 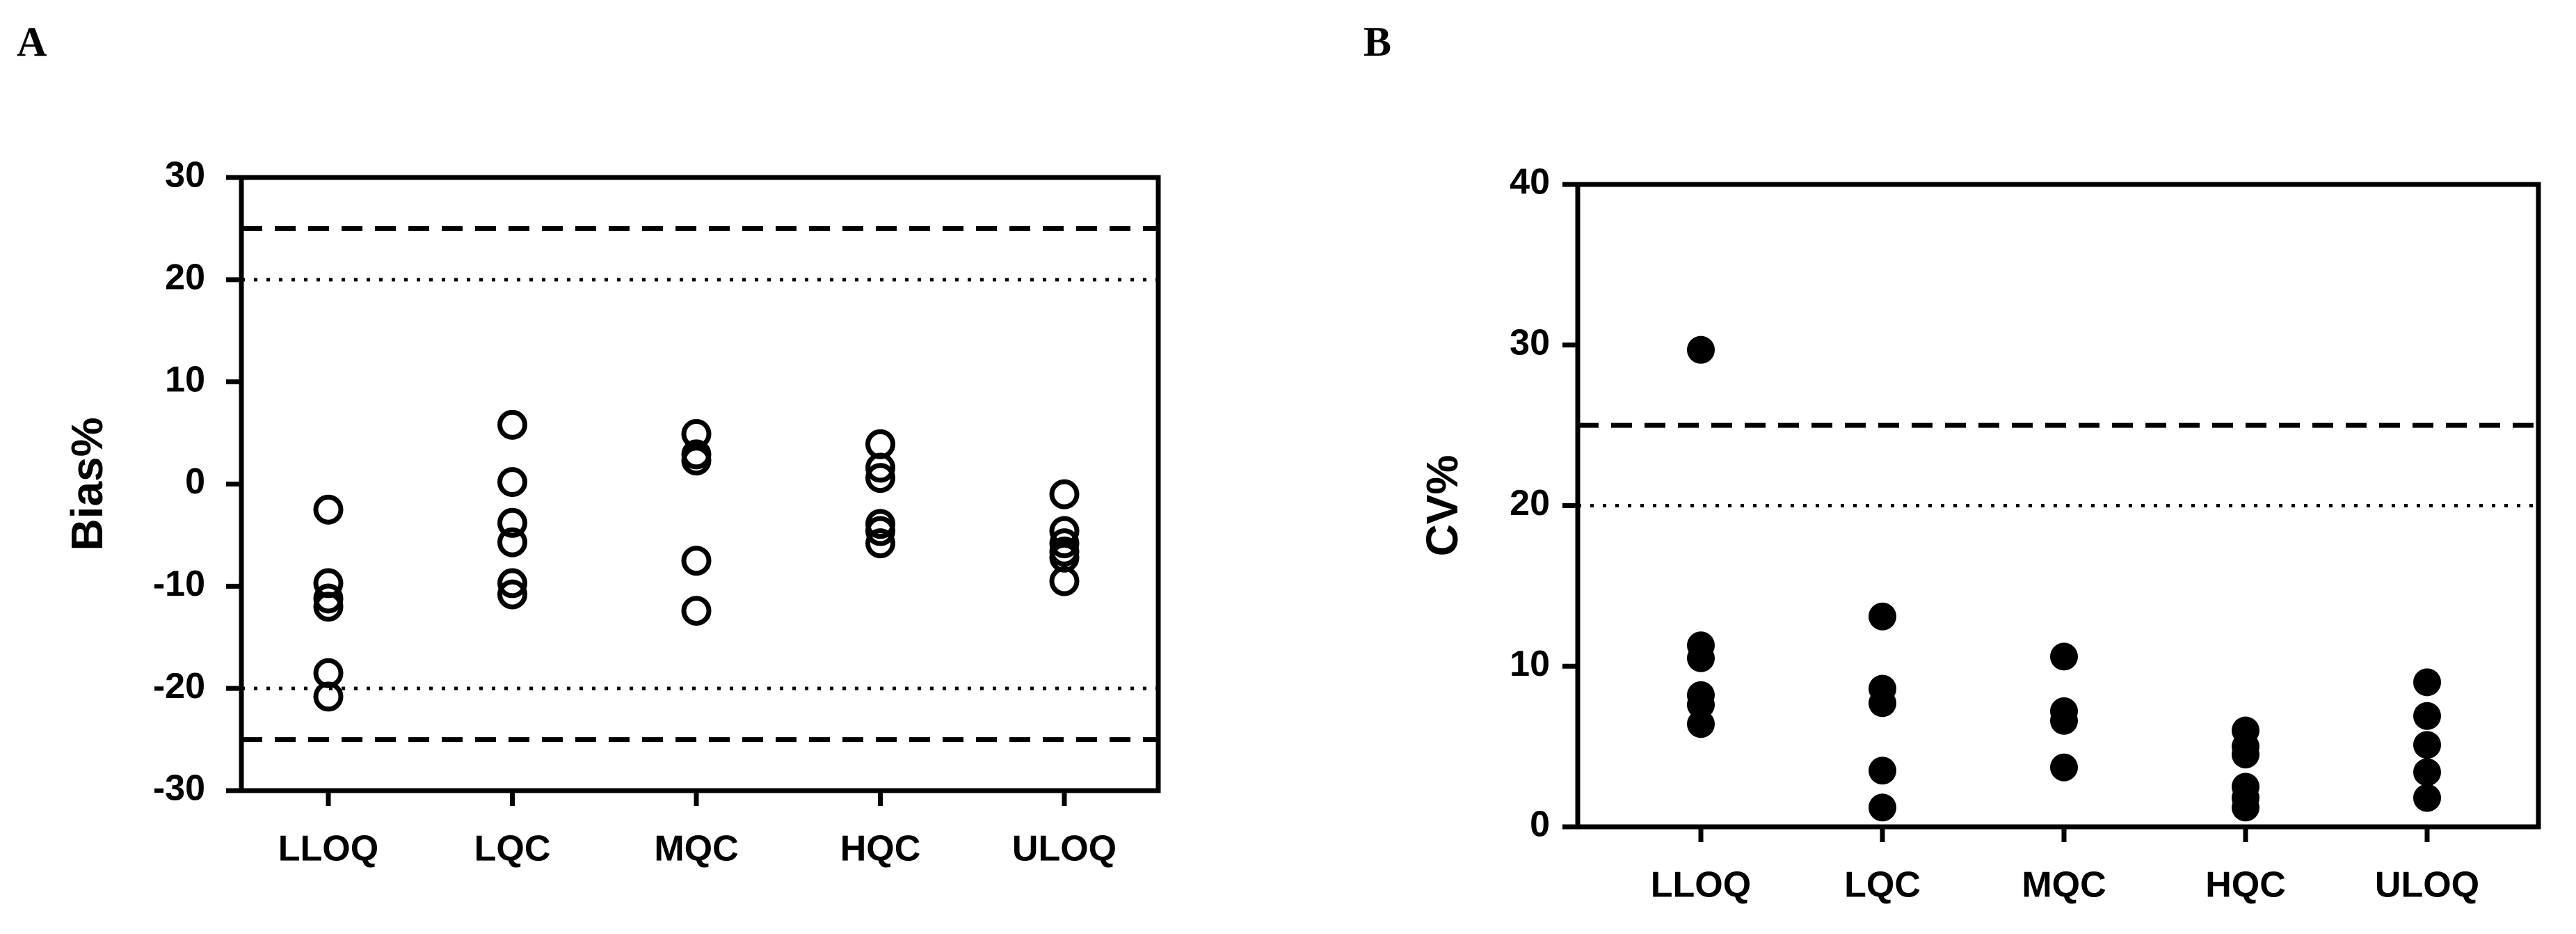 I want to click on y-tick-label: -20, so click(x=179, y=686).